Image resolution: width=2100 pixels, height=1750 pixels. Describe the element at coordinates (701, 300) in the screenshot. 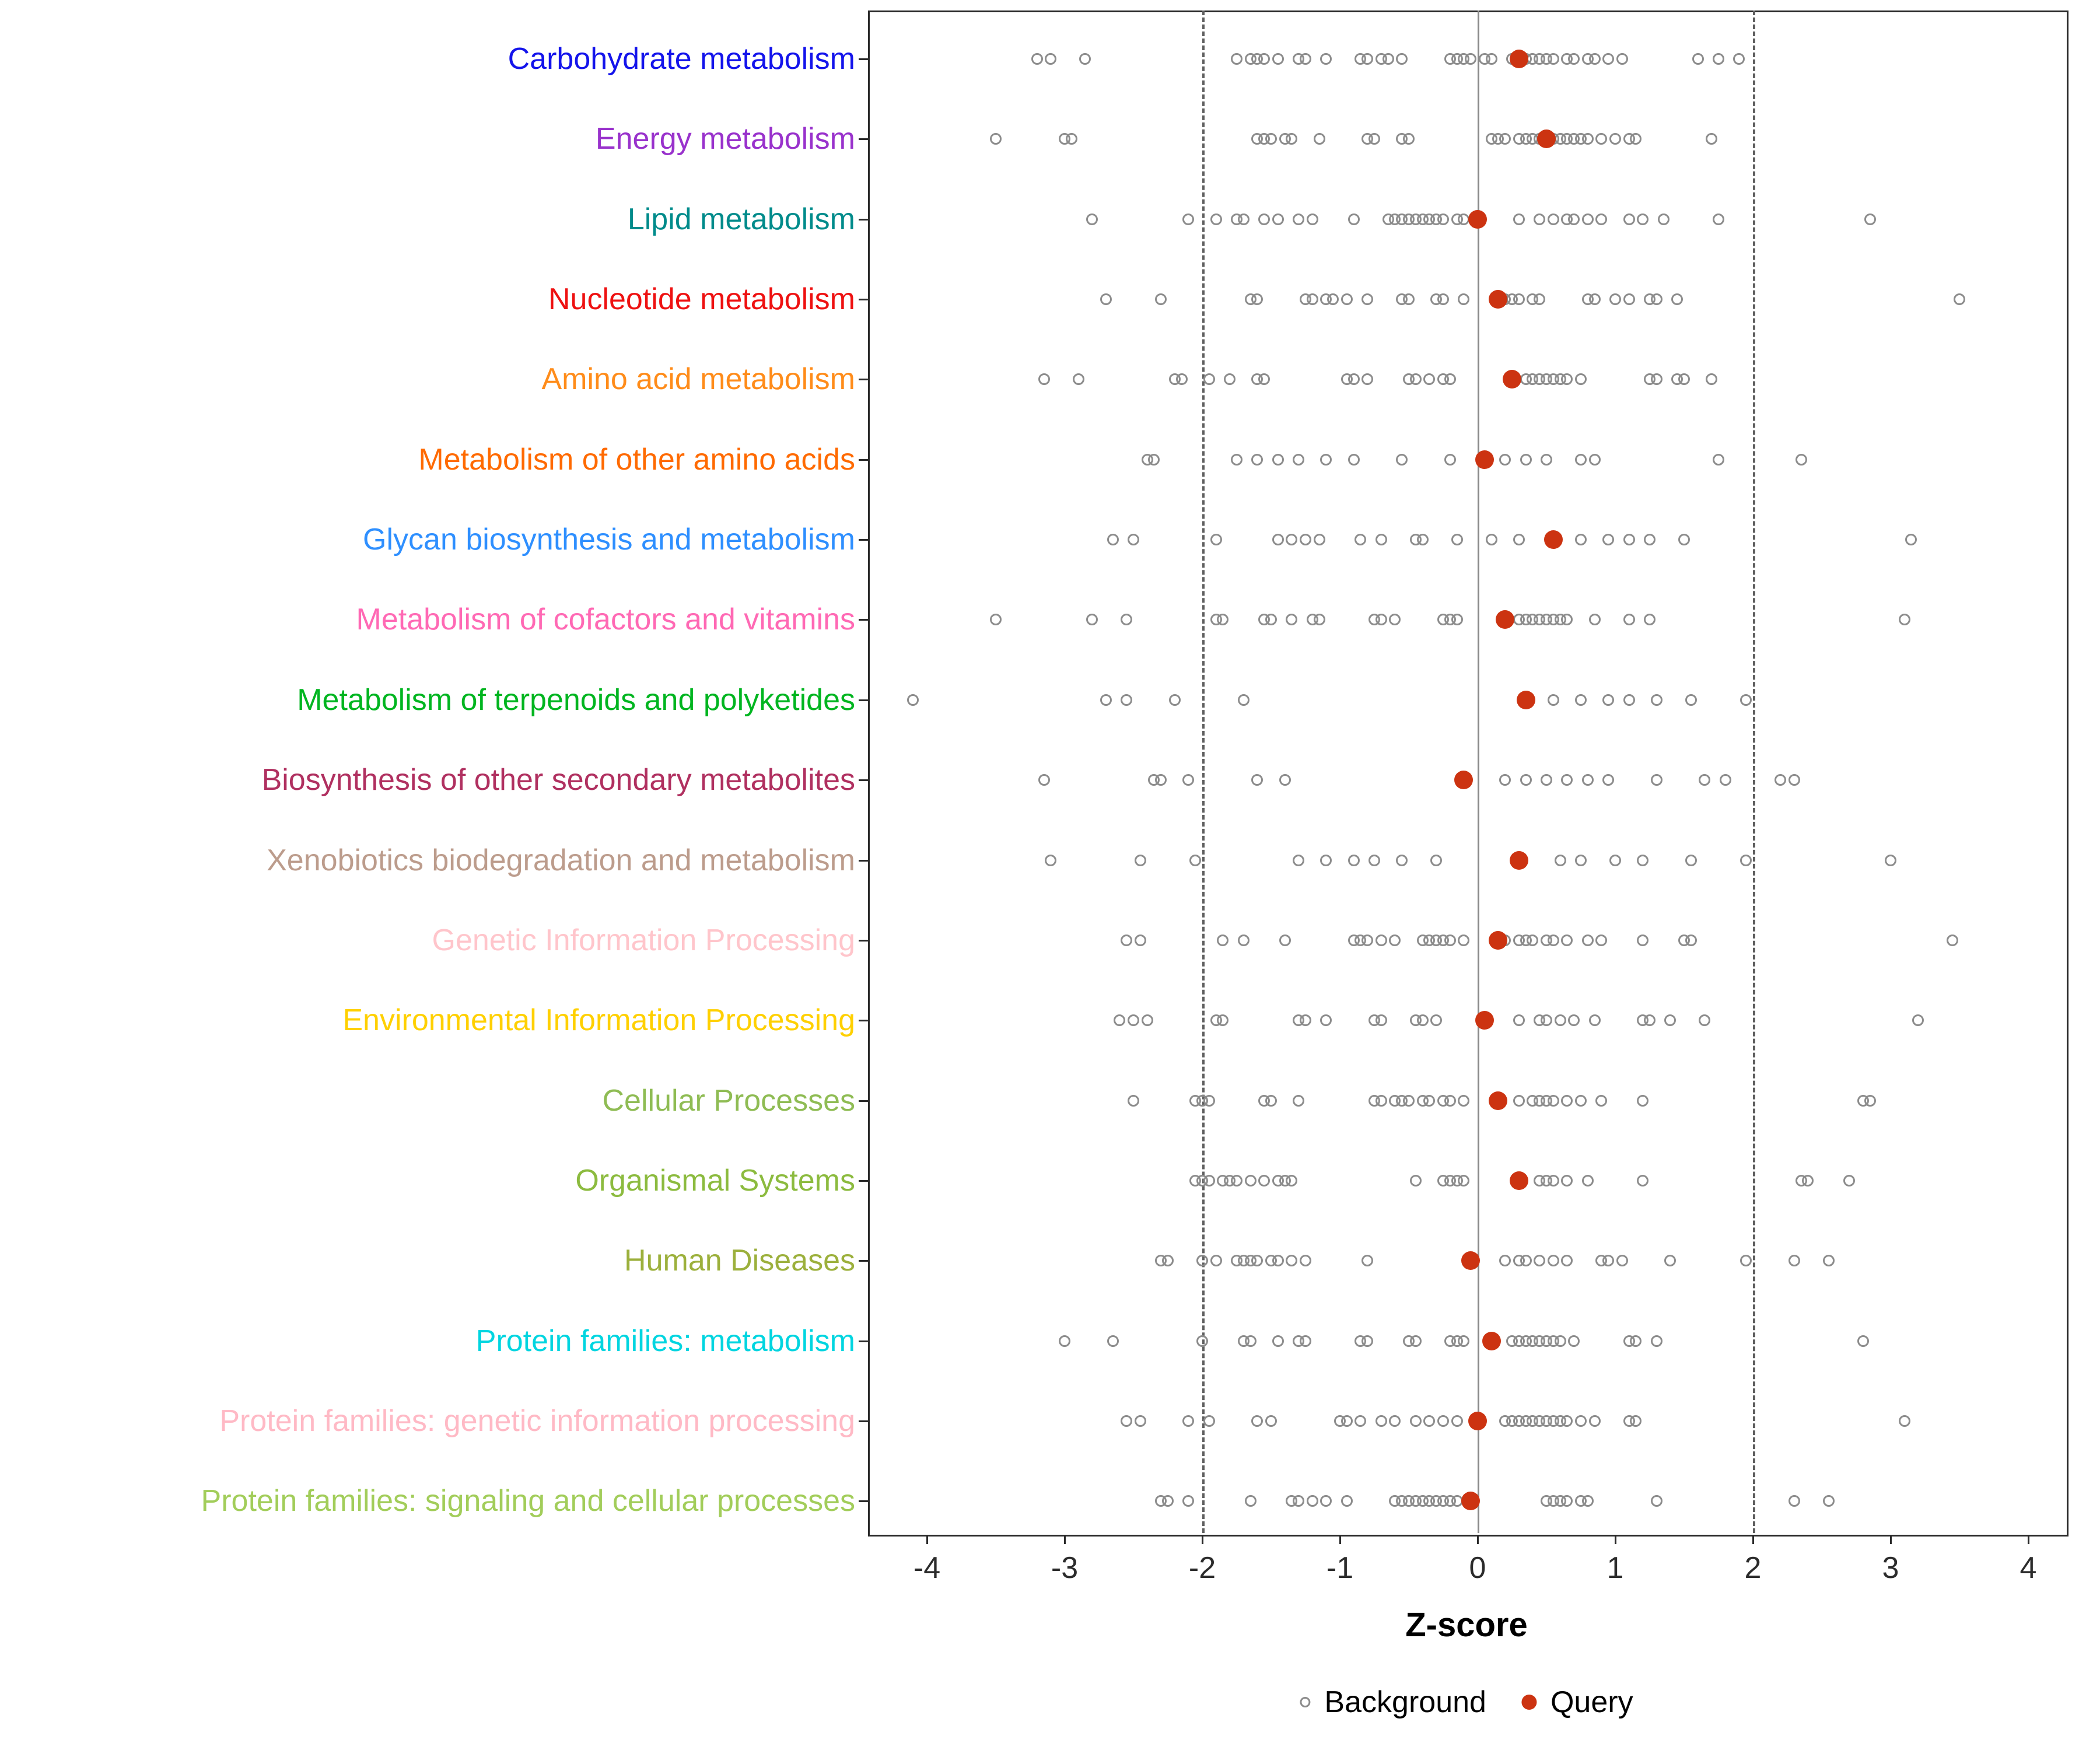

I see `category-label: Nucleotide metabolism` at that location.